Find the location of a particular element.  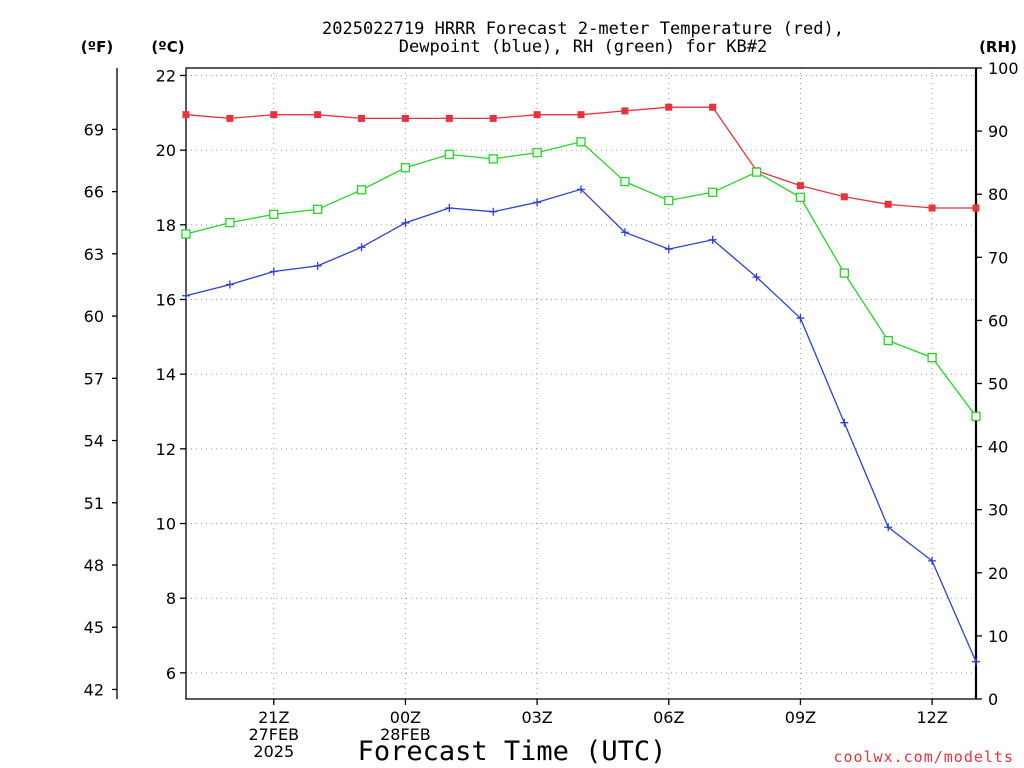

fahrenheit-tick-label: 57 is located at coordinates (94, 378).